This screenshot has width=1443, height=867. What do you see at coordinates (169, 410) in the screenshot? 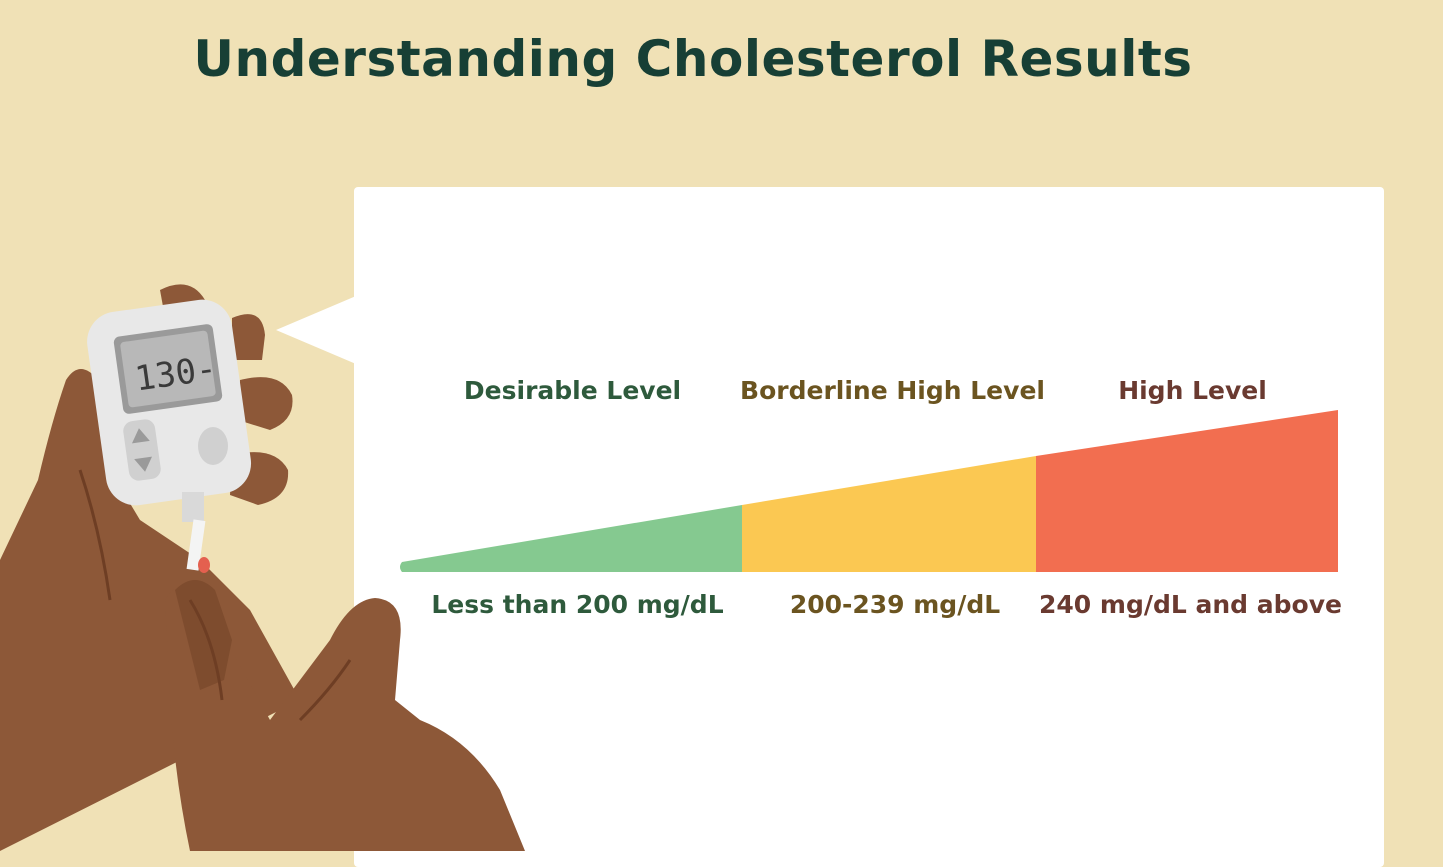
I see `glucose-meter-icon: 130-` at bounding box center [169, 410].